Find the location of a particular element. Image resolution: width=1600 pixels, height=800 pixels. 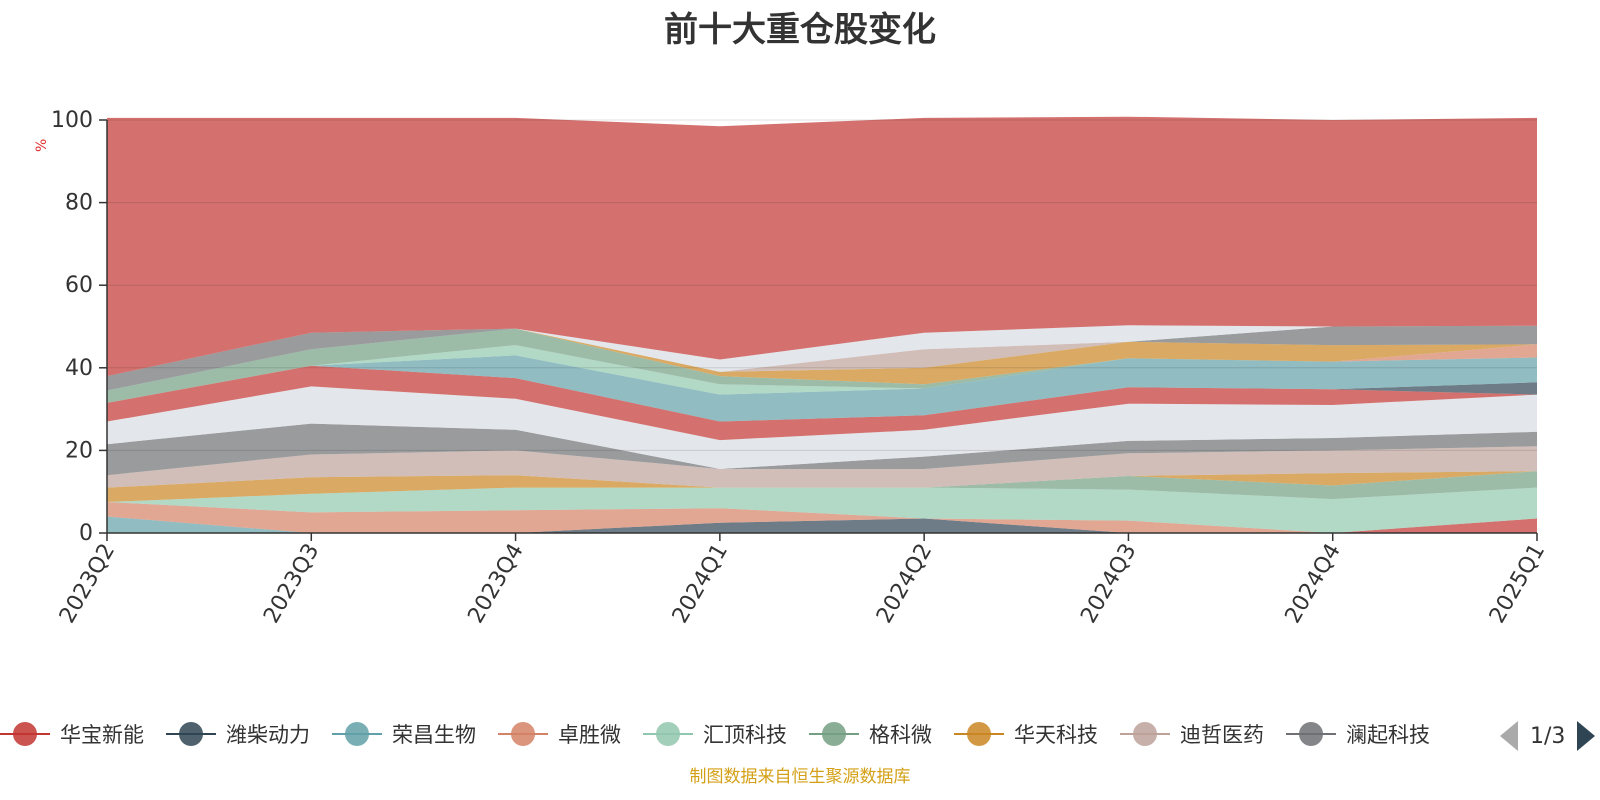

legend: 华宝新能 潍柴动力 荣昌生物 卓胜微 汇顶科技 格科微 华天科技 迪哲医药 澜起科技 is located at coordinates (740, 734).